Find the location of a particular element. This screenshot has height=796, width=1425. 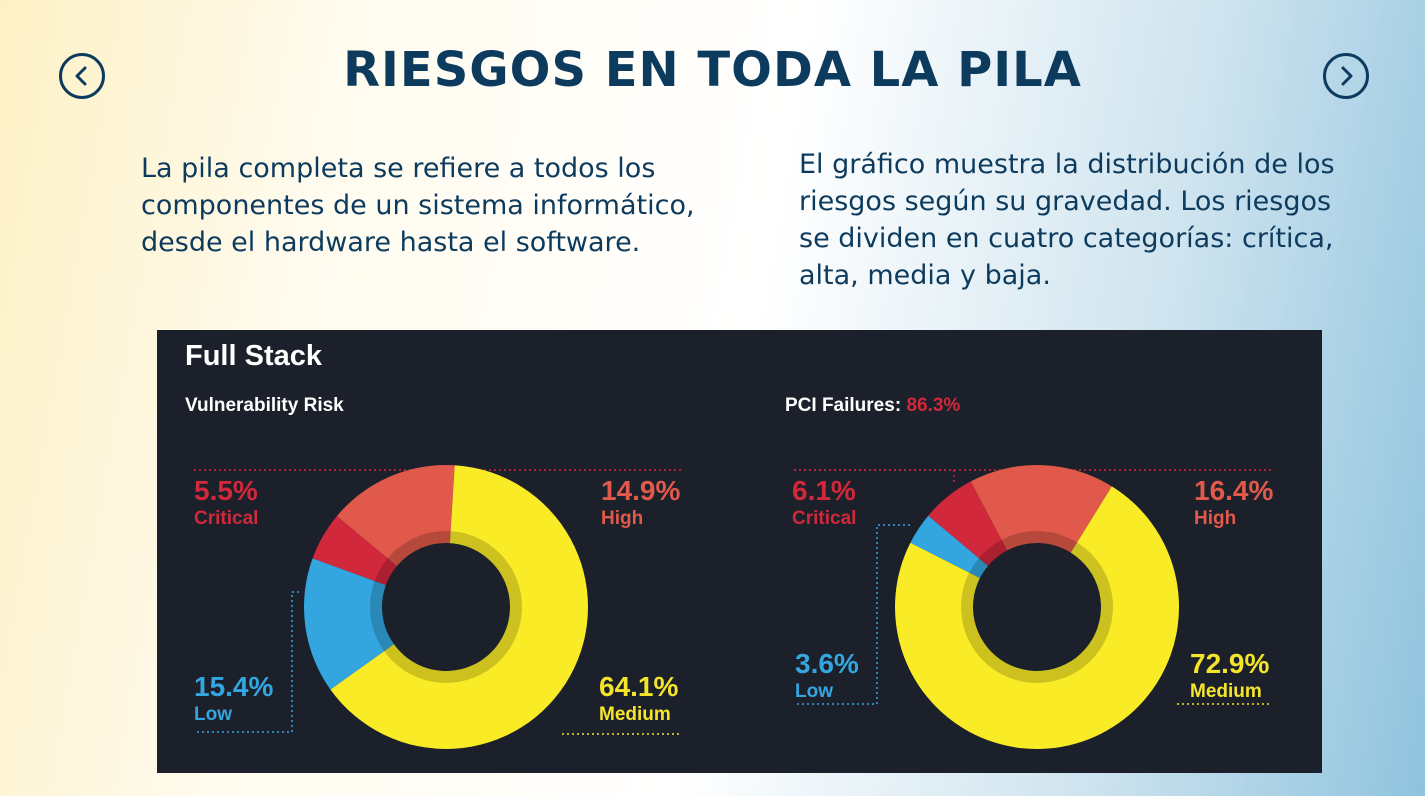

label-high: 14.9% High is located at coordinates (641, 502).